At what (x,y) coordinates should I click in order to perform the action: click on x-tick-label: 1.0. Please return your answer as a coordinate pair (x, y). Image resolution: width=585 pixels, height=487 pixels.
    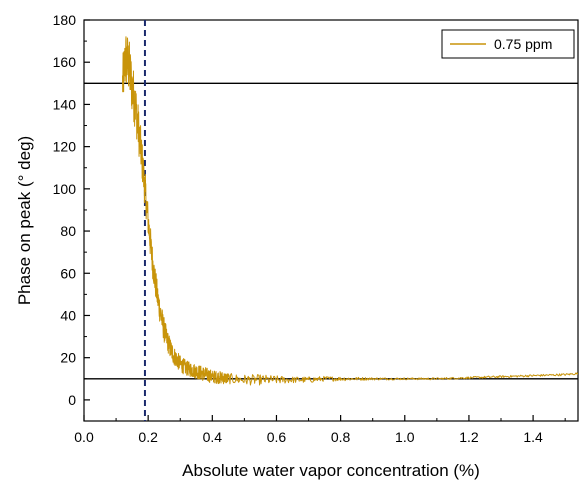
    Looking at the image, I should click on (405, 437).